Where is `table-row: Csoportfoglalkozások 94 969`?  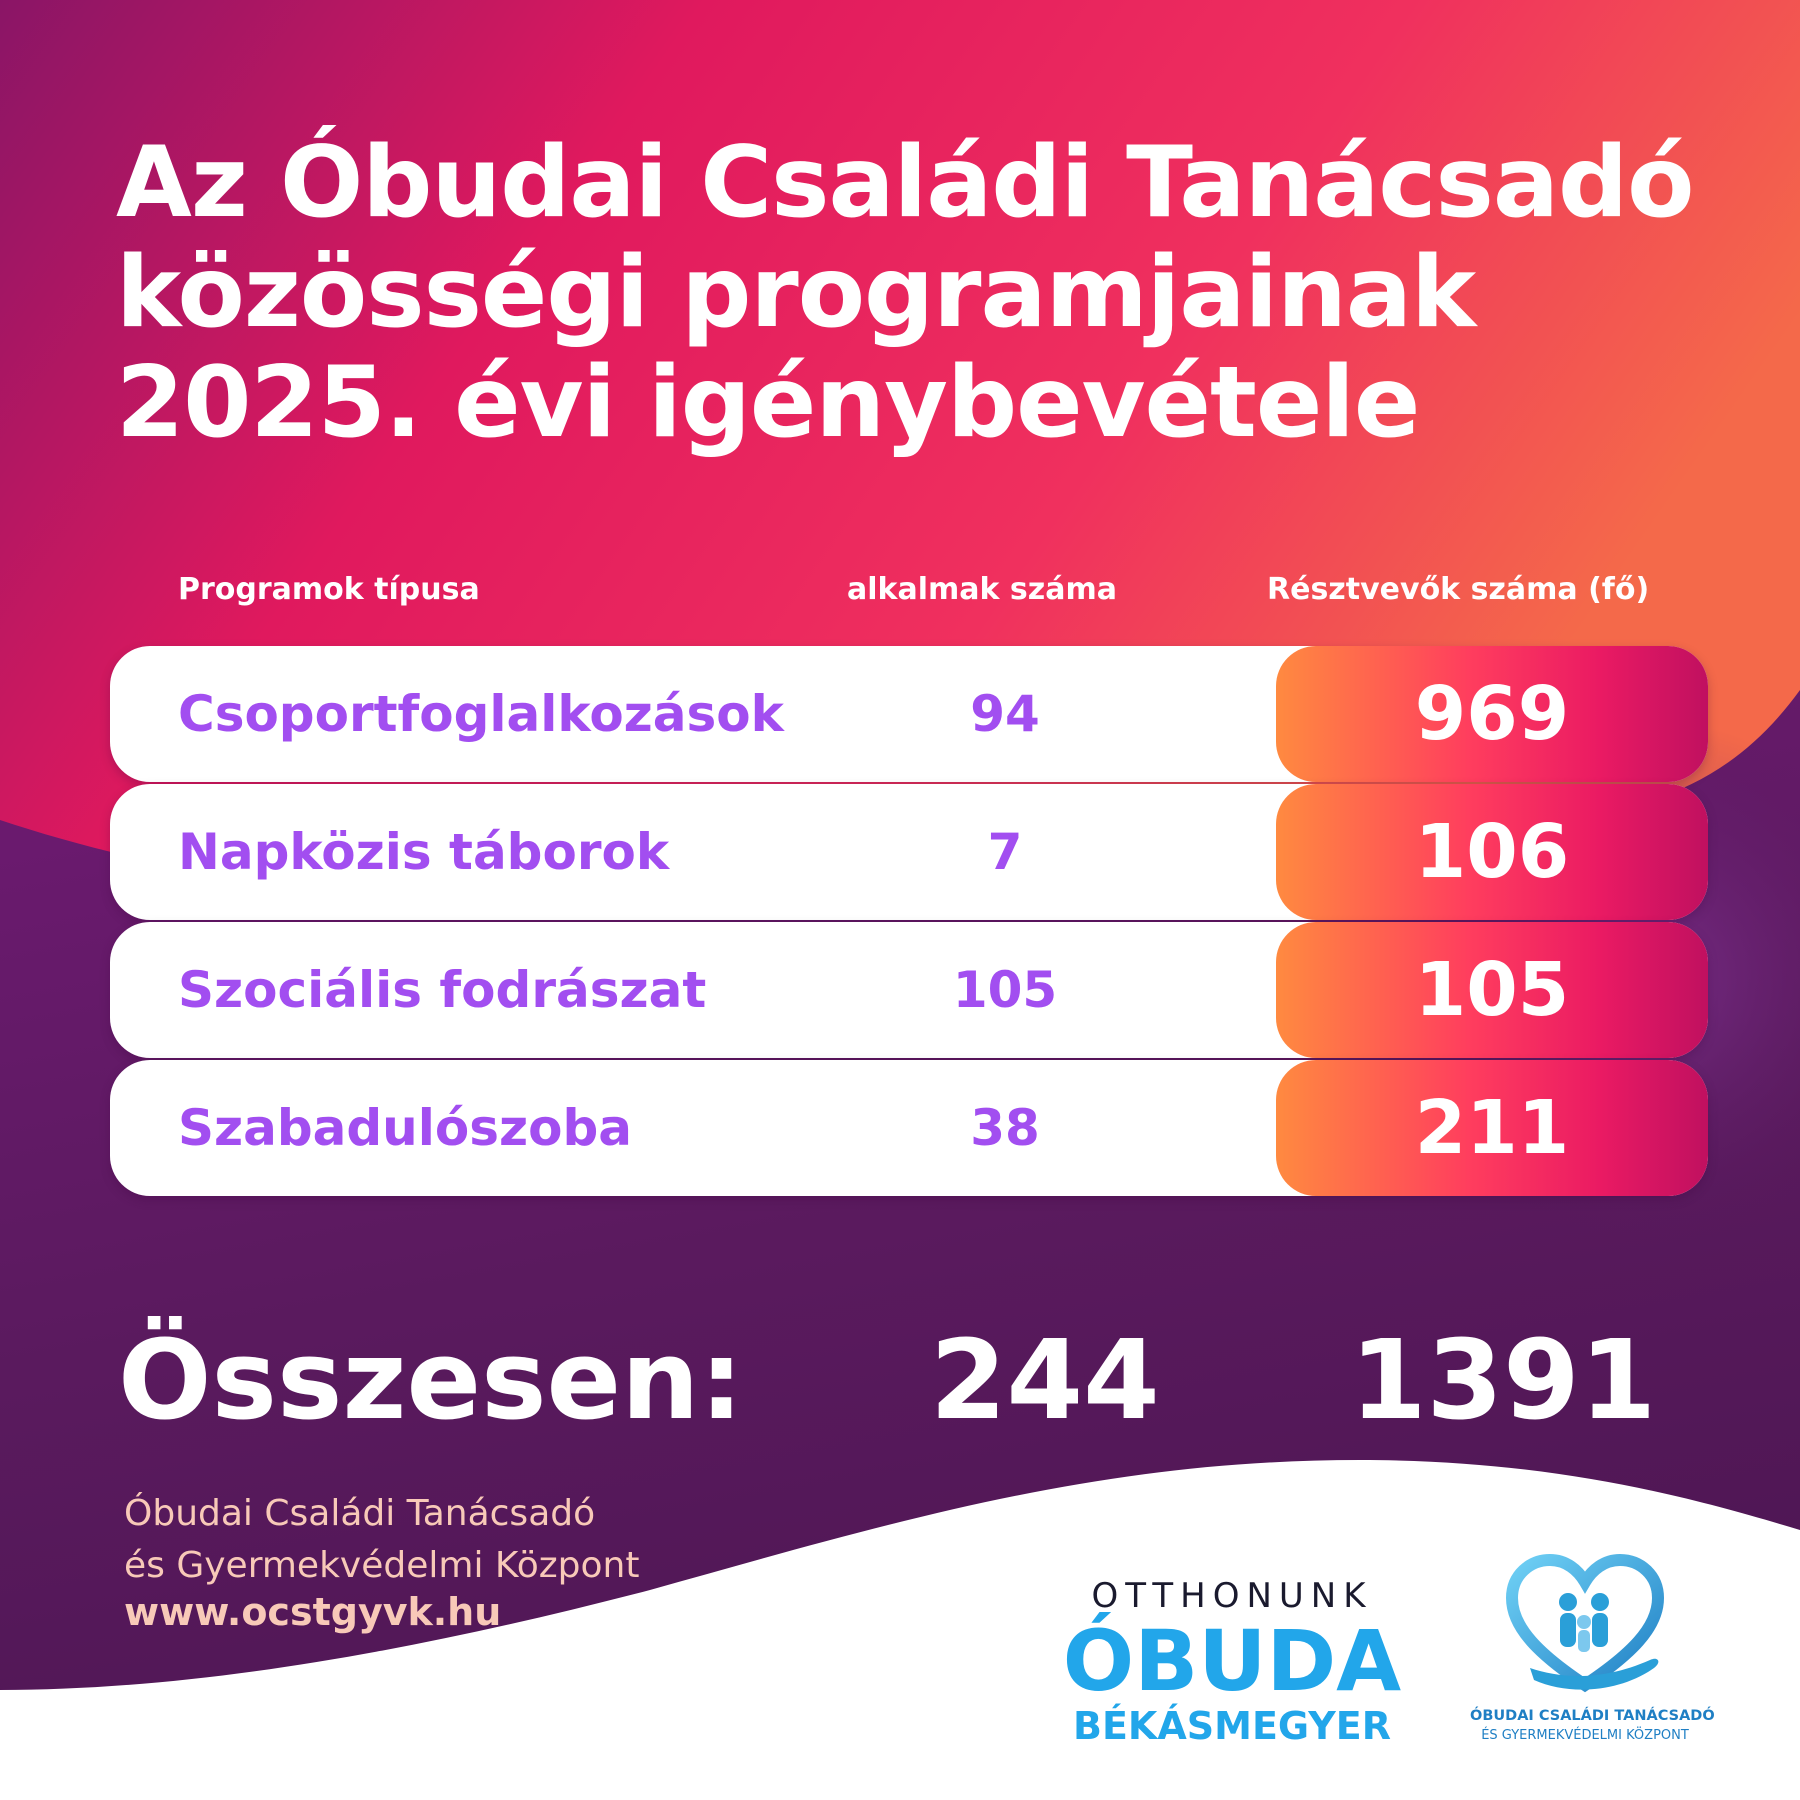 table-row: Csoportfoglalkozások 94 969 is located at coordinates (909, 714).